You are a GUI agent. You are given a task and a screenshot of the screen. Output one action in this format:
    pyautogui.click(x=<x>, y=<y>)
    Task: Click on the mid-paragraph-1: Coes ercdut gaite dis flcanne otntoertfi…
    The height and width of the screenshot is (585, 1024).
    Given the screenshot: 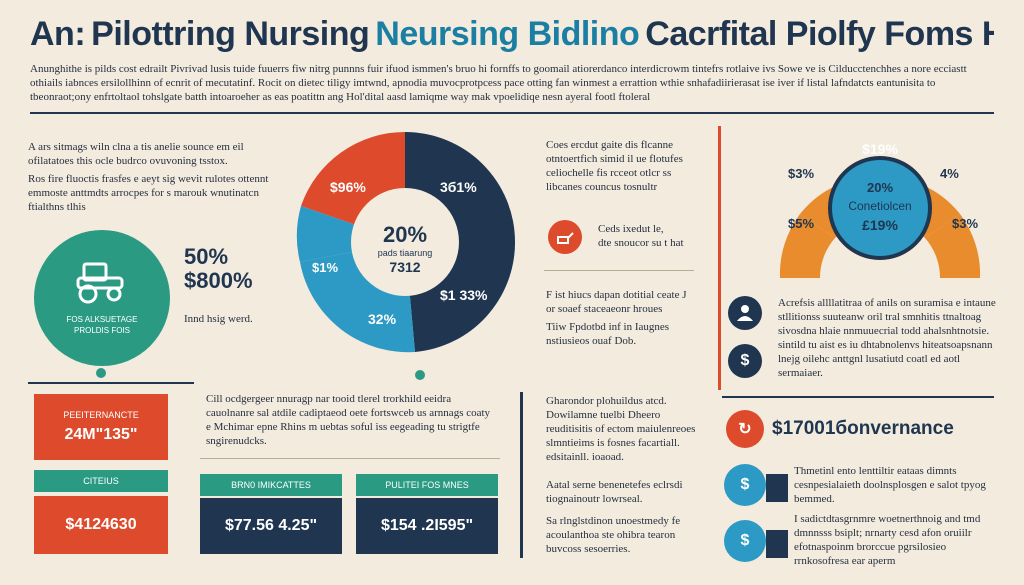 What is the action you would take?
    pyautogui.click(x=614, y=166)
    